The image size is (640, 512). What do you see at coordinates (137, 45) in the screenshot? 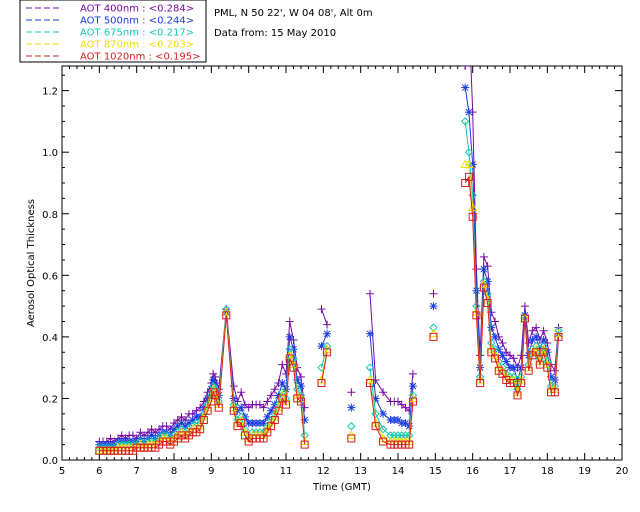
I see `legend-entry: AOT 870nm : <0.203>` at bounding box center [137, 45].